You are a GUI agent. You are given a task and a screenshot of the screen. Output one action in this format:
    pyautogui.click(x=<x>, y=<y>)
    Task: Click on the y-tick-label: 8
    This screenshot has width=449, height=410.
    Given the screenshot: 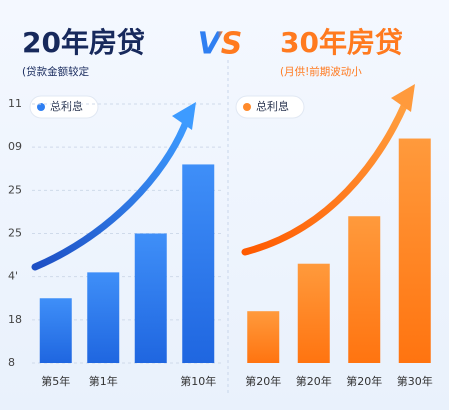 What is the action you would take?
    pyautogui.click(x=11, y=362)
    